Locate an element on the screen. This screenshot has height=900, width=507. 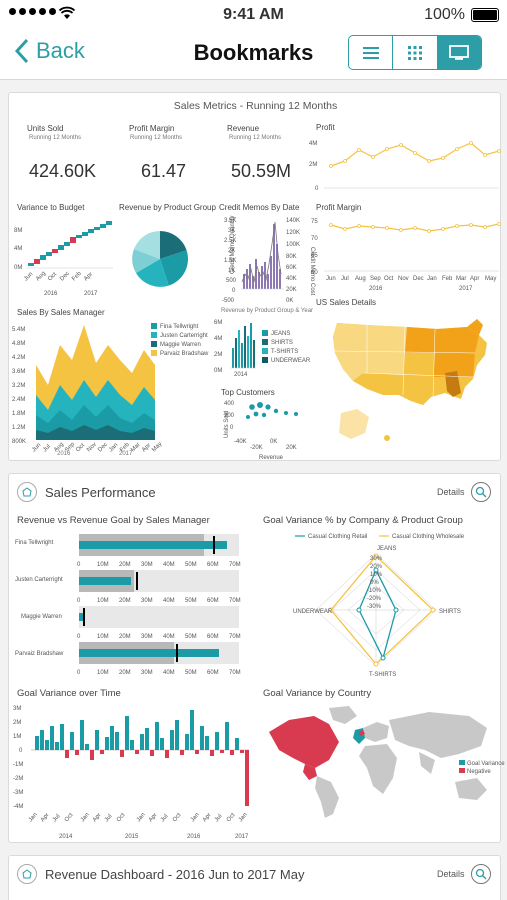
svg-text: Maggie Warren is located at coordinates (41, 617).